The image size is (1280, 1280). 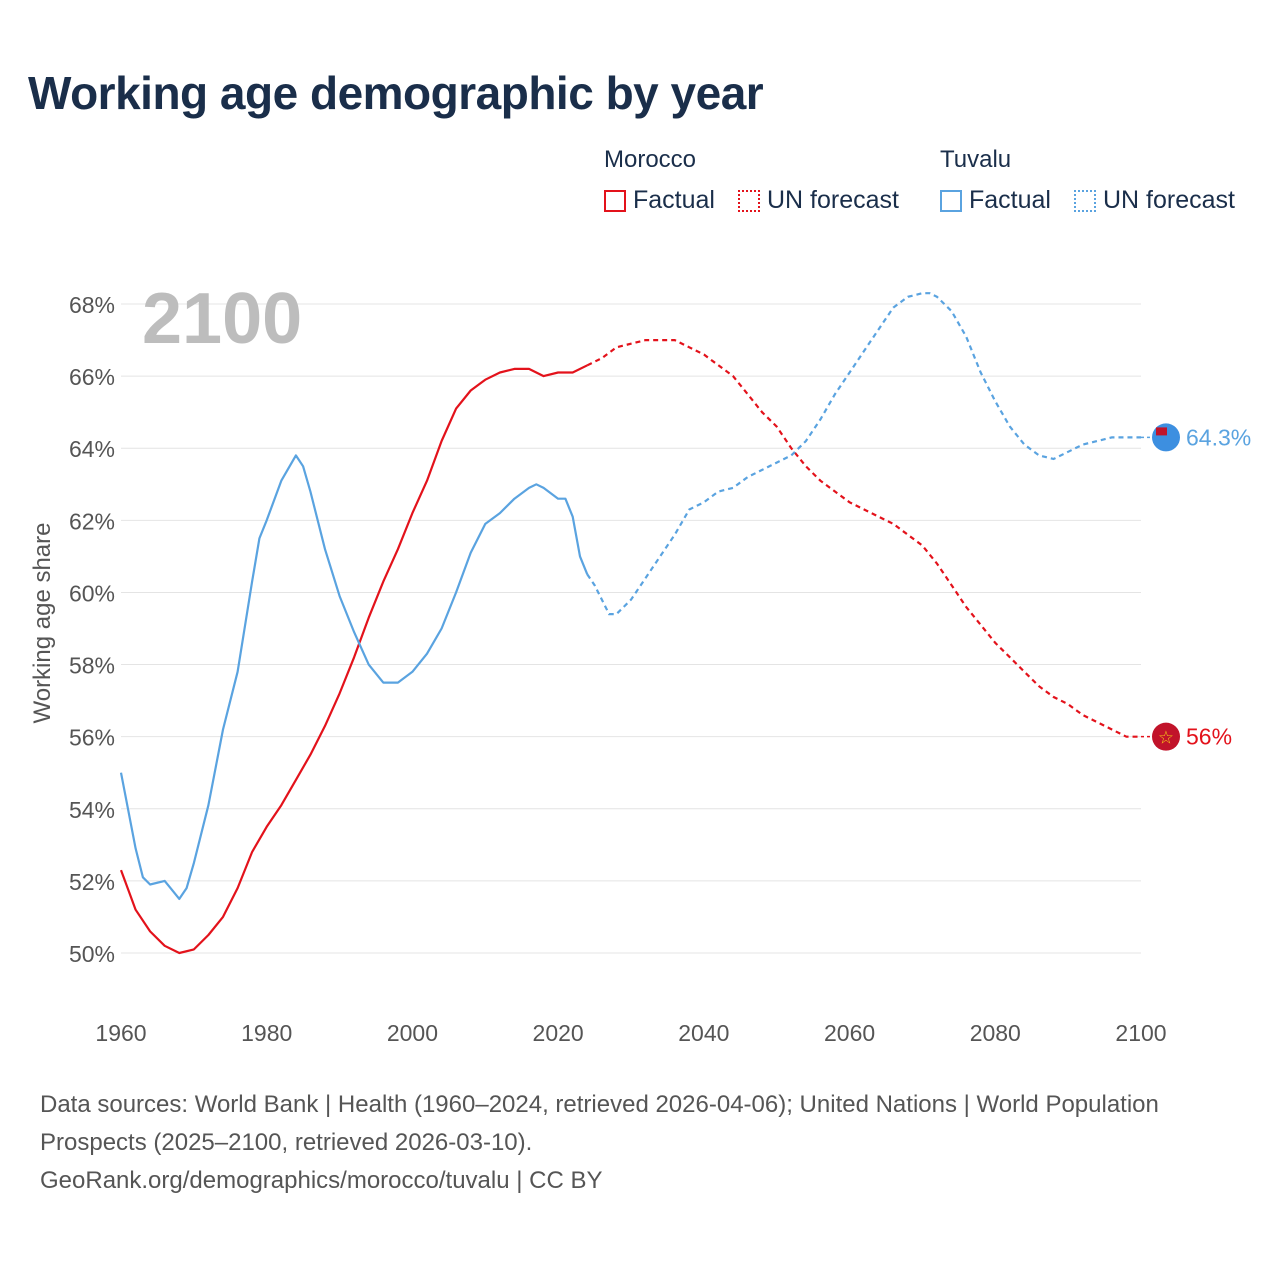 What do you see at coordinates (849, 1033) in the screenshot?
I see `x-tick-label: 2060` at bounding box center [849, 1033].